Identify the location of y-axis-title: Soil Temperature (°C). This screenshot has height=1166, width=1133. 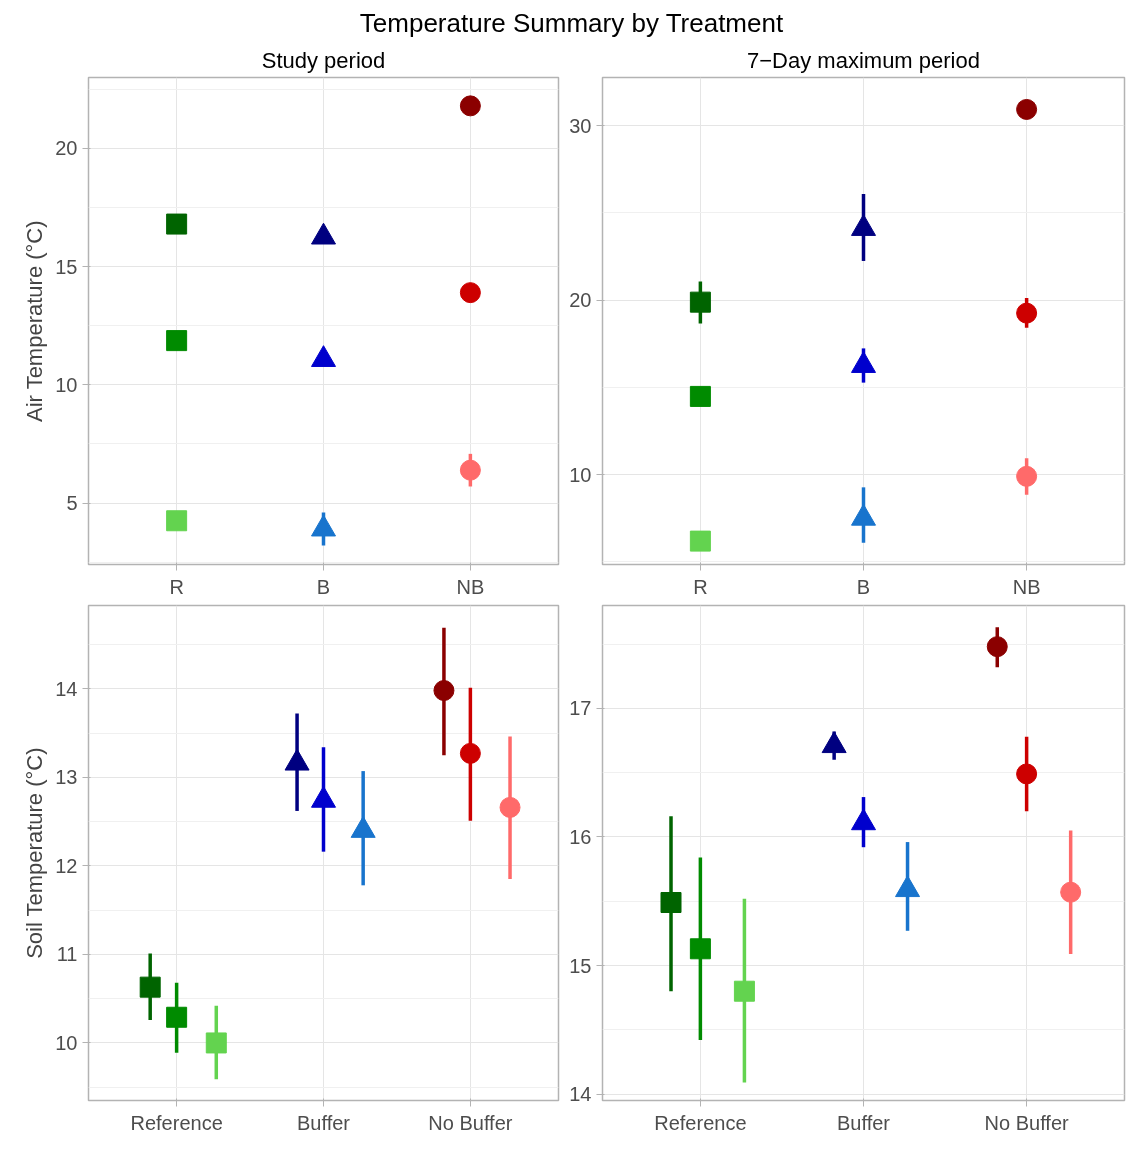
(35, 853).